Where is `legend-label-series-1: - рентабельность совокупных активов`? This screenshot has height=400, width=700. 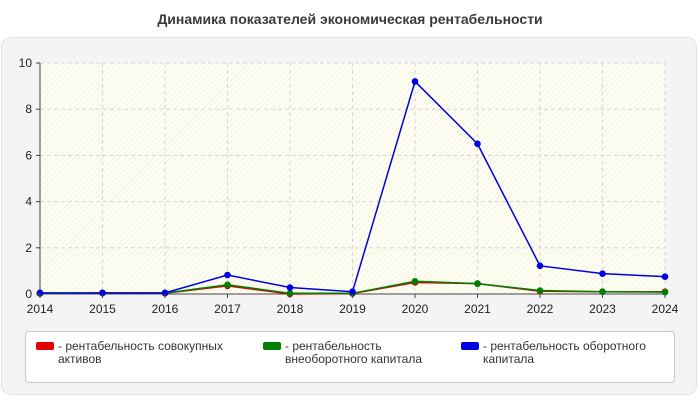
legend-label-series-1: - рентабельность совокупных активов is located at coordinates (140, 352).